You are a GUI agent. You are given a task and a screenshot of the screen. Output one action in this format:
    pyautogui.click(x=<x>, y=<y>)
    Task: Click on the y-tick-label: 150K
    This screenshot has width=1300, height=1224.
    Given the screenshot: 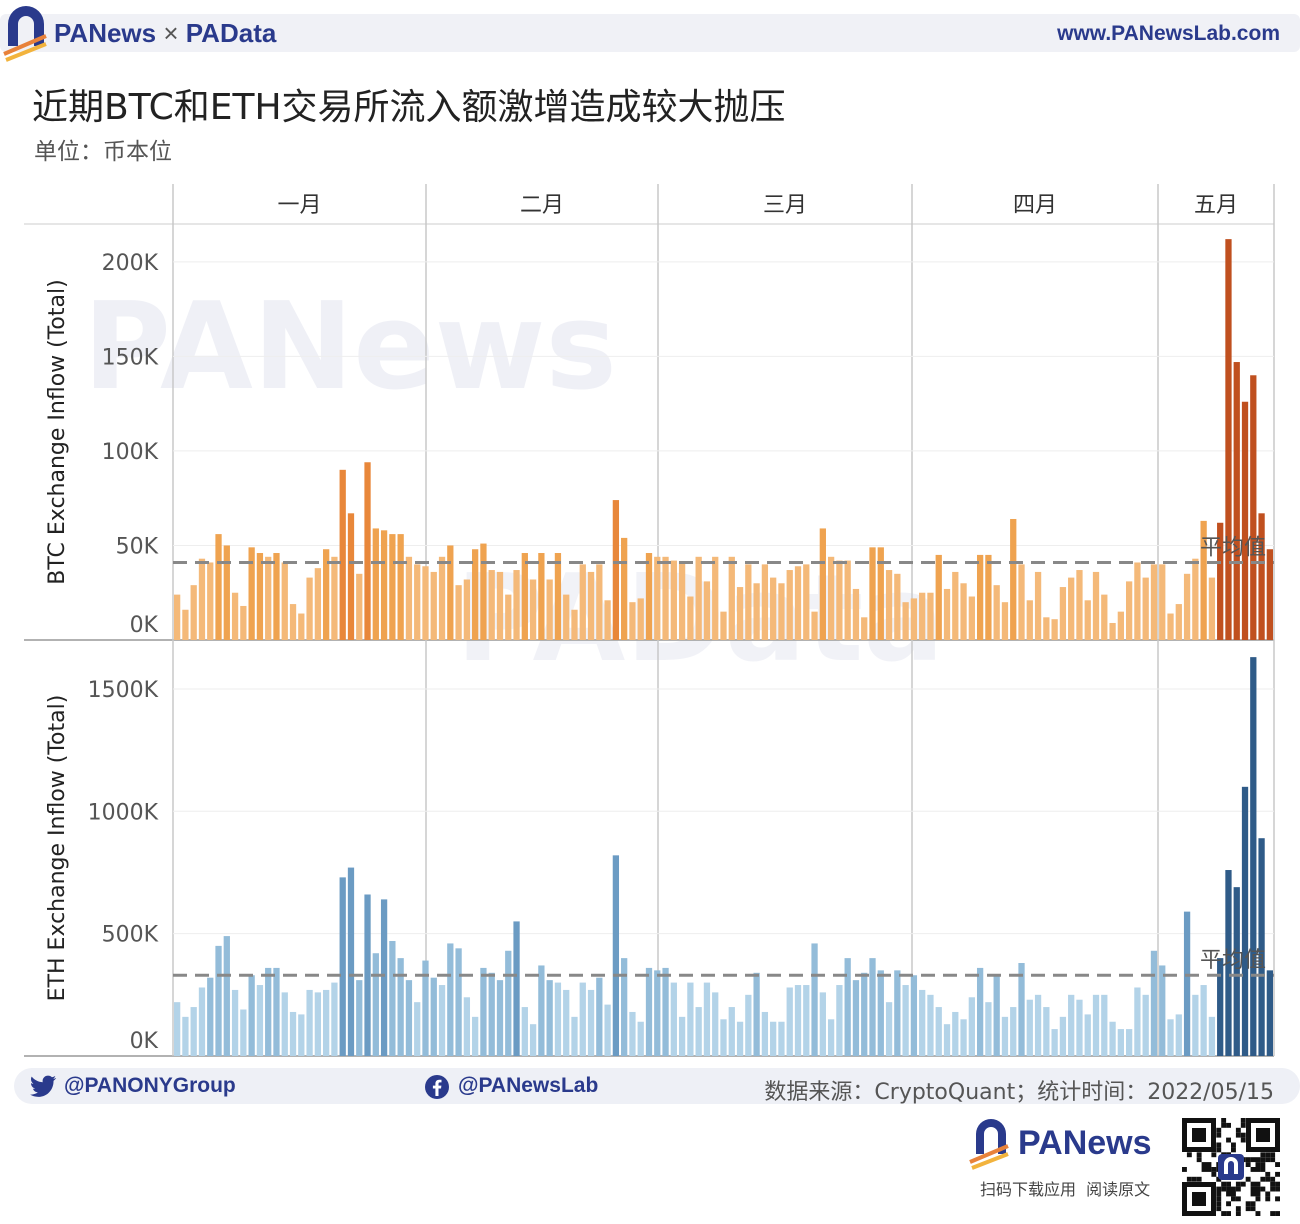 What is the action you would take?
    pyautogui.click(x=130, y=357)
    